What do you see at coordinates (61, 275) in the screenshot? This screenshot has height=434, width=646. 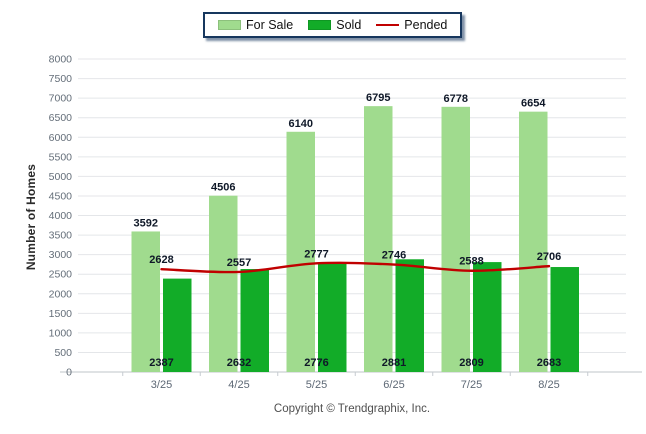 I see `y-tick-label: 2500` at bounding box center [61, 275].